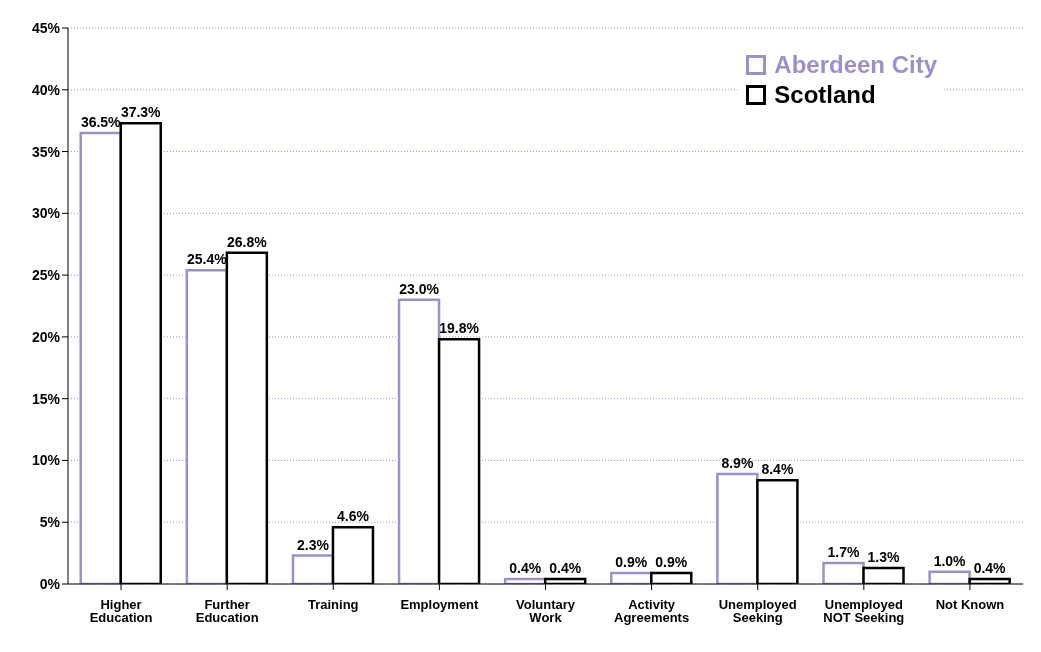  I want to click on x-tick-label: Higher Education, so click(121, 611).